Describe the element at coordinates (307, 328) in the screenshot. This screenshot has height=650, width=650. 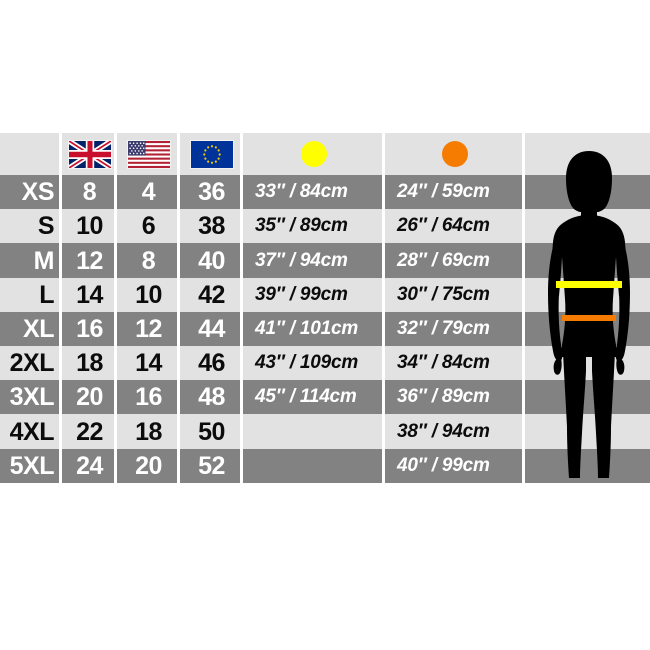
I see `bust-measurement: 41″ / 101cm` at that location.